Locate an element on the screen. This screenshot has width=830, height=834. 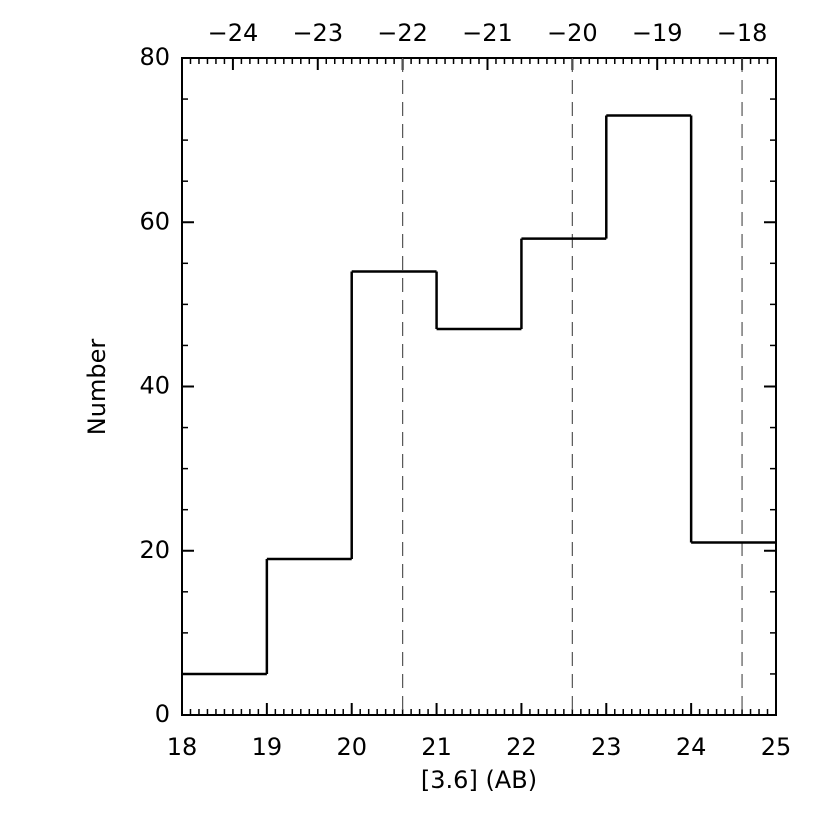
x-tick-label: 21 is located at coordinates (436, 747).